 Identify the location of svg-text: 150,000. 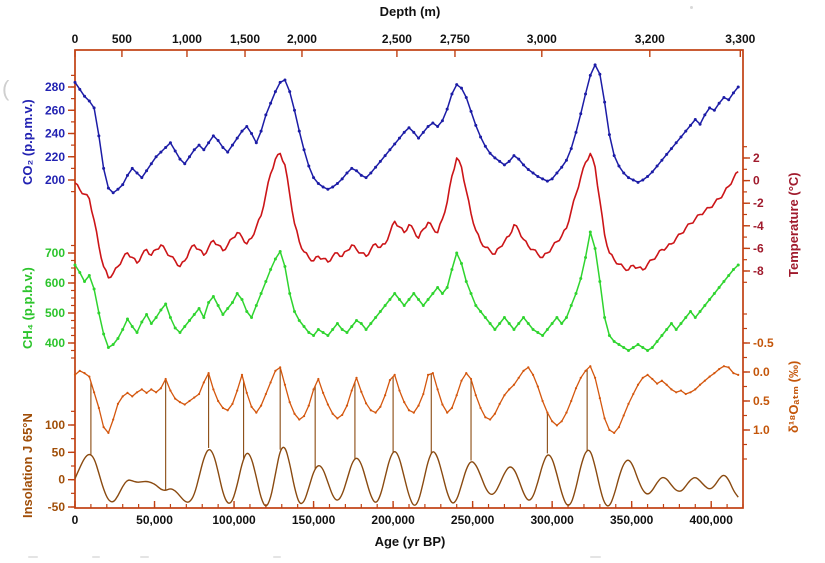
(314, 520).